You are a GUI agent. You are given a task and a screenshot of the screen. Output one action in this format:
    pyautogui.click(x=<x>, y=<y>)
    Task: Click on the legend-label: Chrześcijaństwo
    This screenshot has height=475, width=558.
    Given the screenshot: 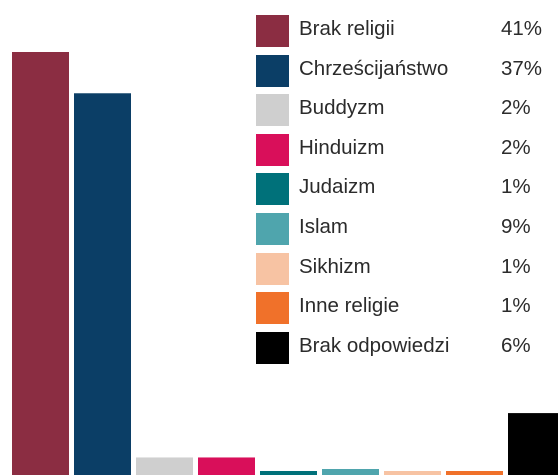 What is the action you would take?
    pyautogui.click(x=374, y=68)
    